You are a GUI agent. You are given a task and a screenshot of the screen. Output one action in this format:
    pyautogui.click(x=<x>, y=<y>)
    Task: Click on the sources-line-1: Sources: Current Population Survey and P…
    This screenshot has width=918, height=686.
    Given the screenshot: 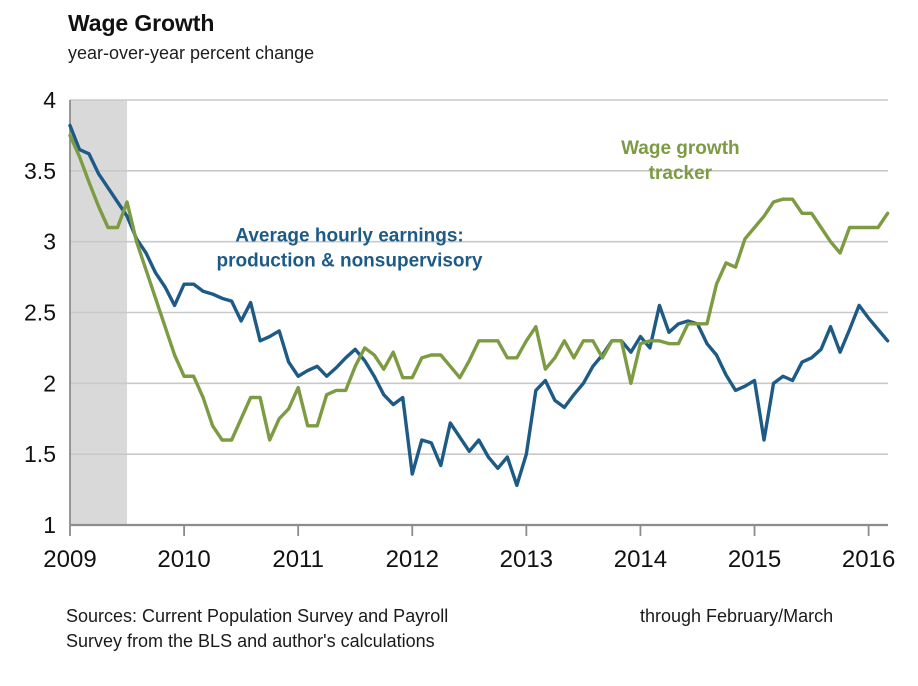 What is the action you would take?
    pyautogui.click(x=257, y=616)
    